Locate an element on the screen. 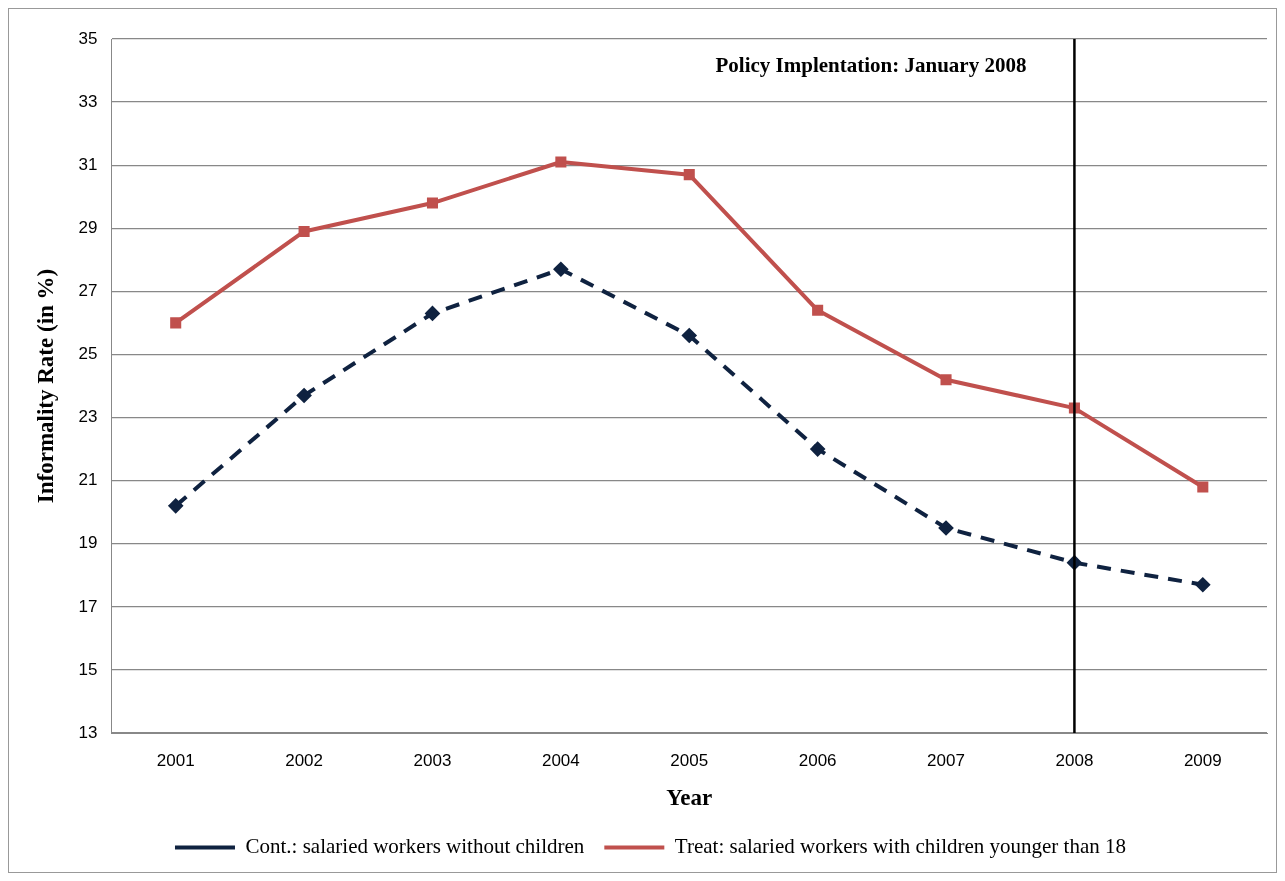 This screenshot has width=1285, height=881. x-tick-label: 2007 is located at coordinates (946, 760).